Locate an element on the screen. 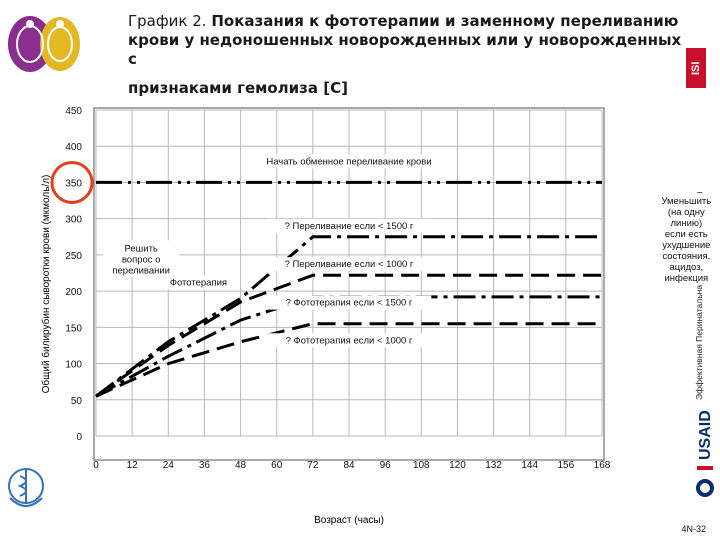 The height and width of the screenshot is (540, 720). annotation-label: ? Фототерапия если < 1500 г is located at coordinates (349, 303).